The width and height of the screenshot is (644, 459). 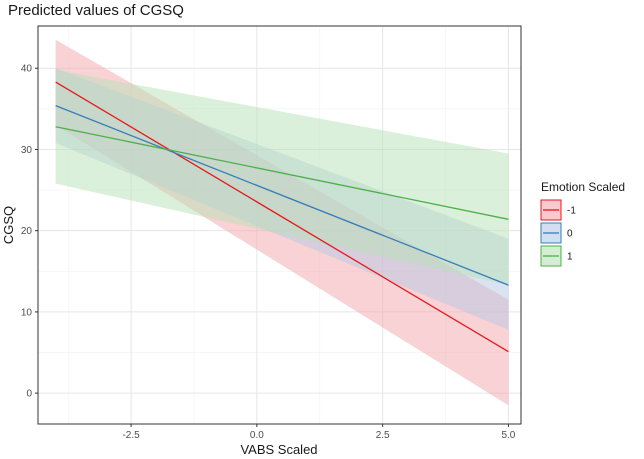 I want to click on legend-item-1: 1, so click(x=556, y=256).